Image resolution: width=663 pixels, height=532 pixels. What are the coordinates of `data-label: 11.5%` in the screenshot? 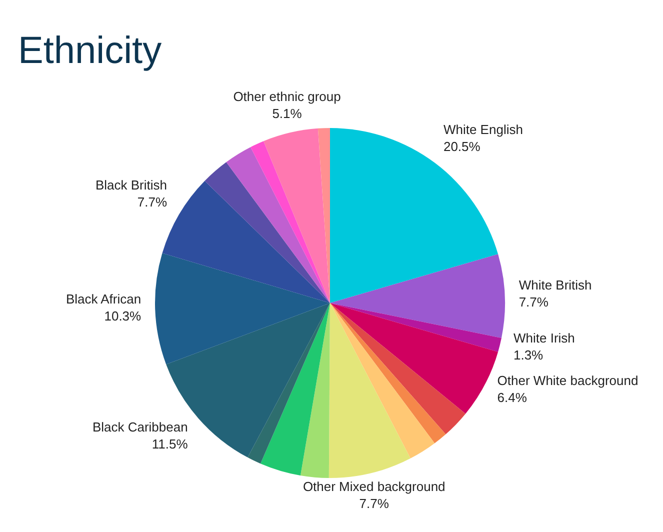 It's located at (170, 444).